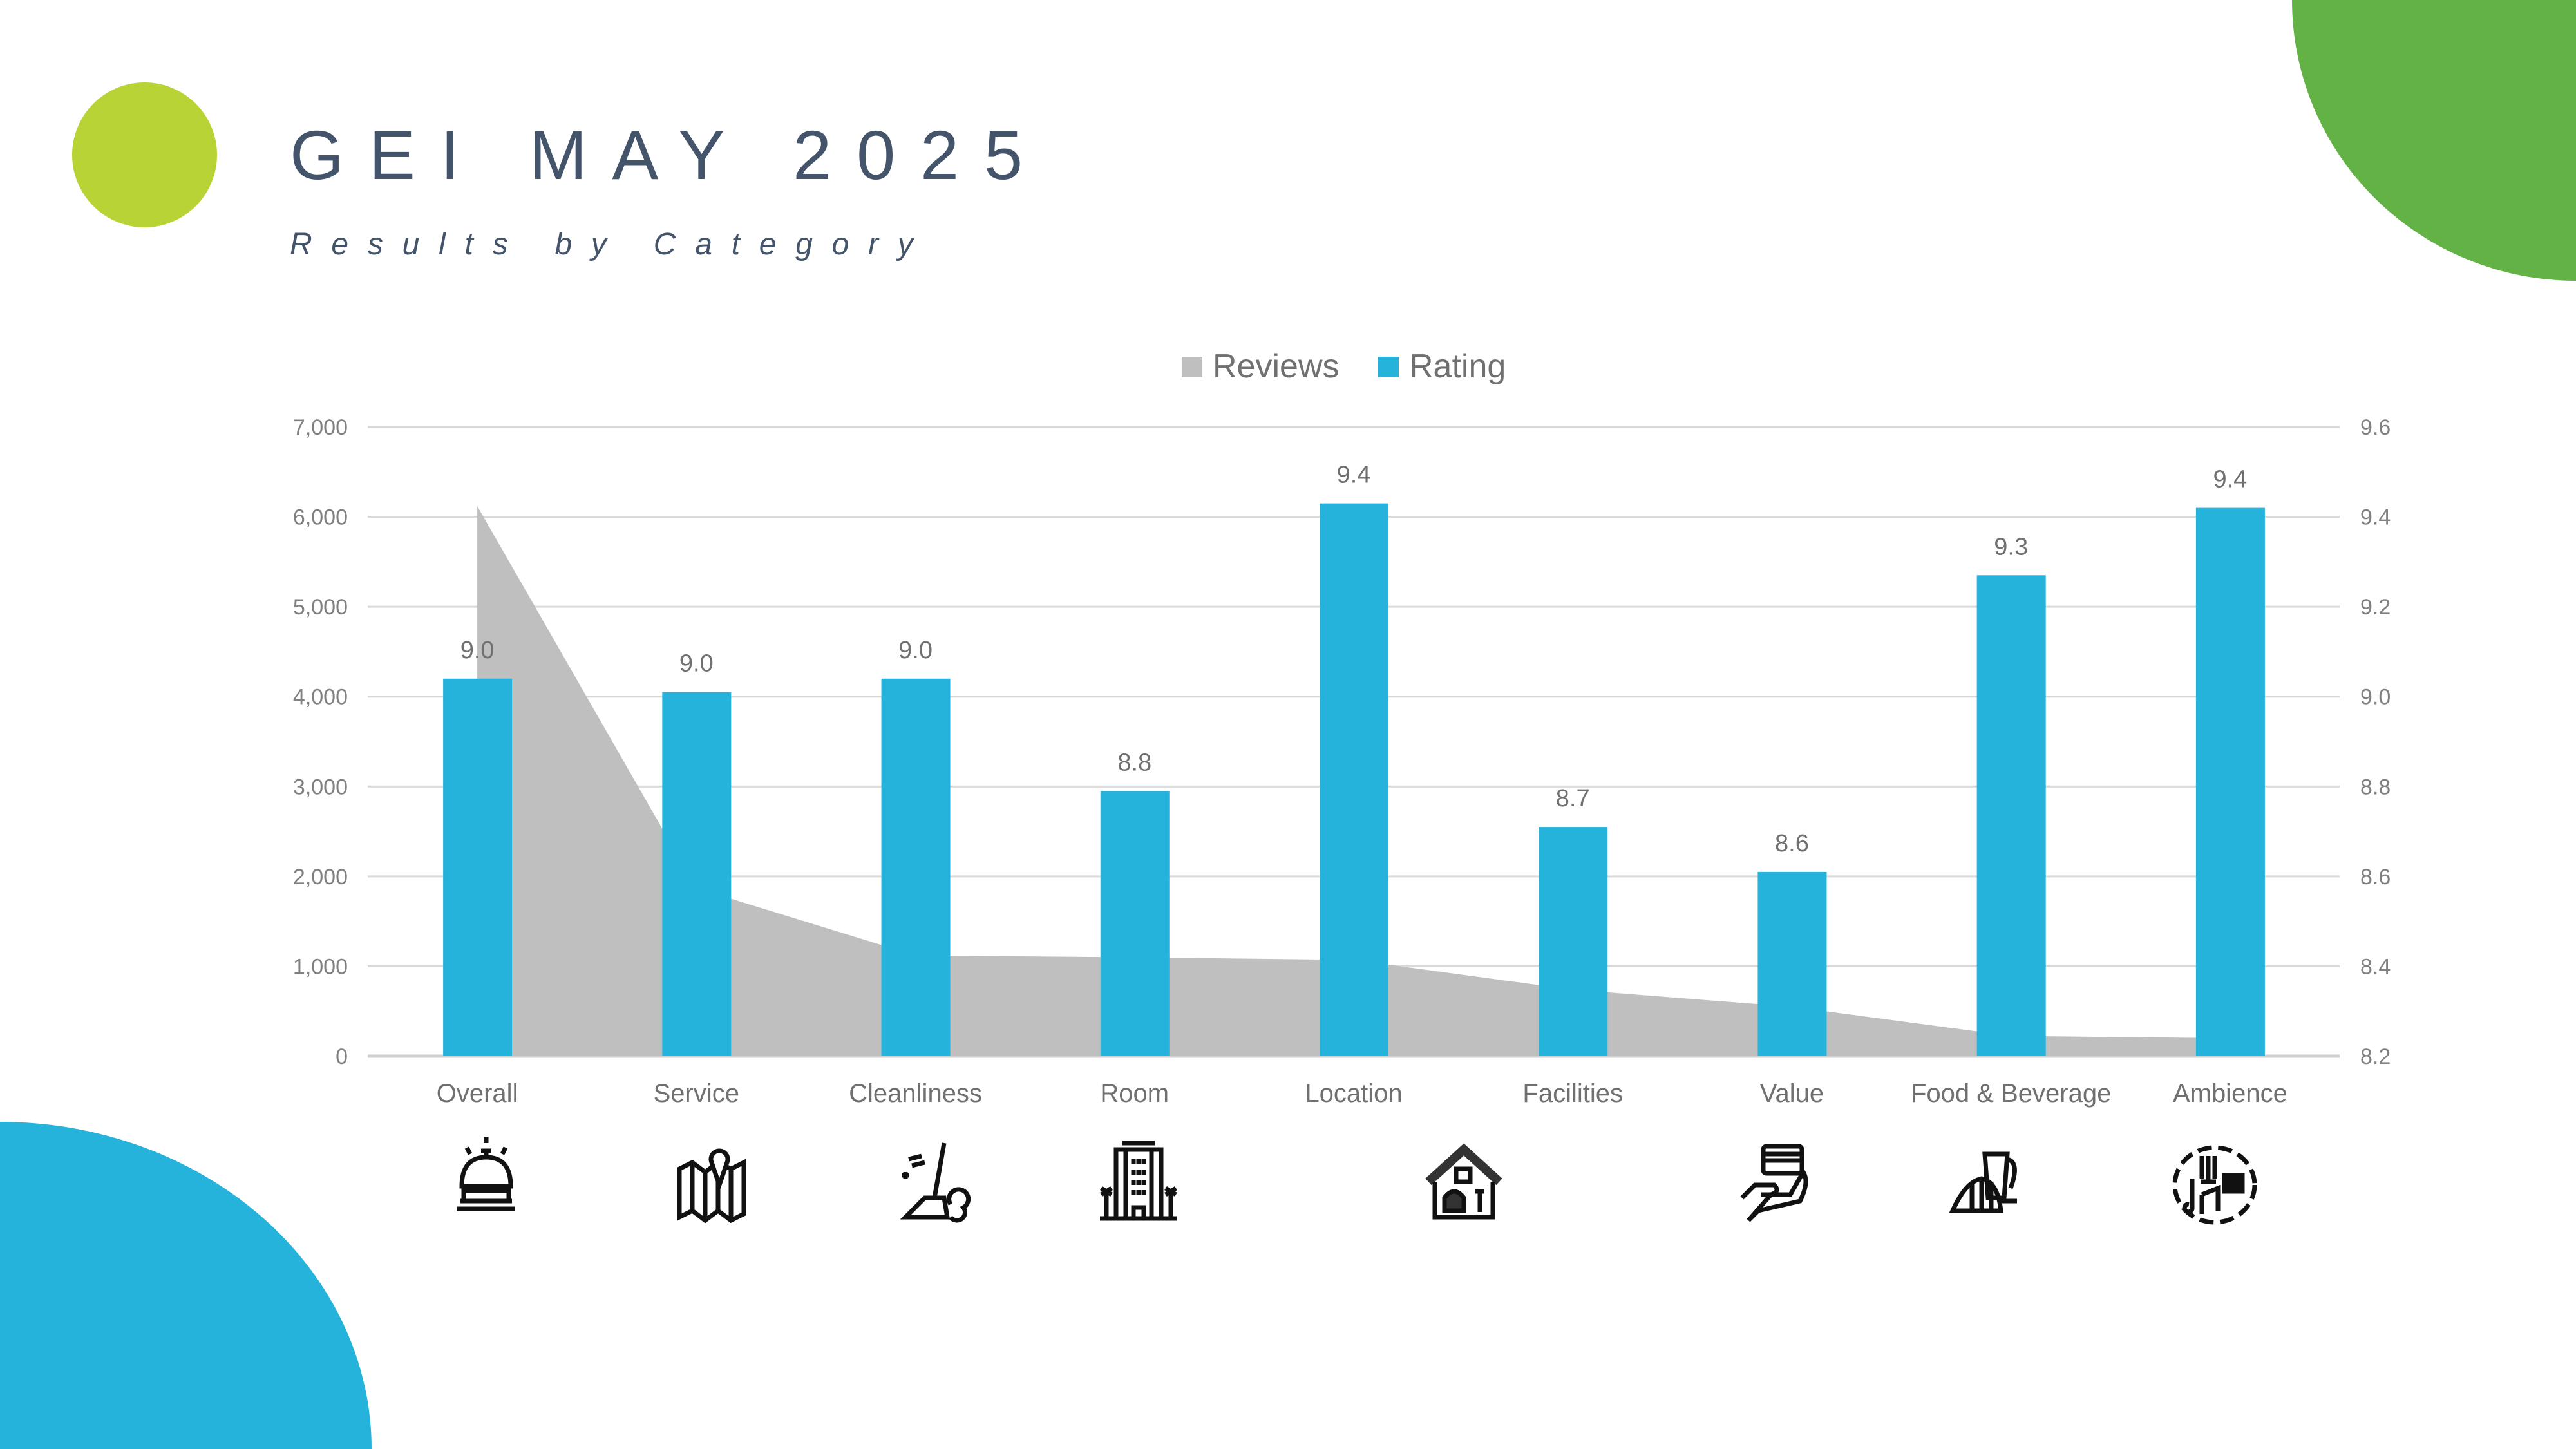  What do you see at coordinates (1463, 1181) in the screenshot?
I see `house-interior-icon` at bounding box center [1463, 1181].